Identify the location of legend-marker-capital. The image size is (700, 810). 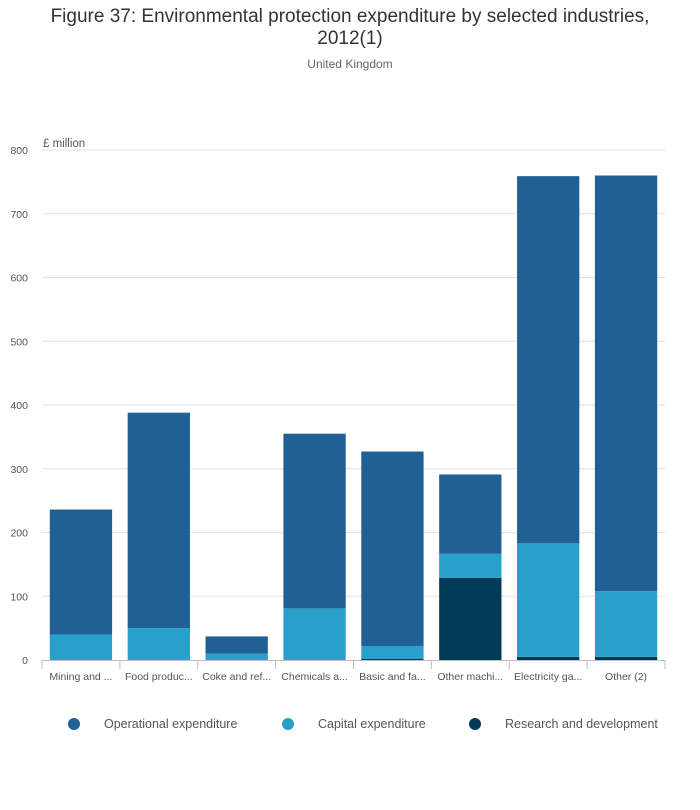
(288, 724).